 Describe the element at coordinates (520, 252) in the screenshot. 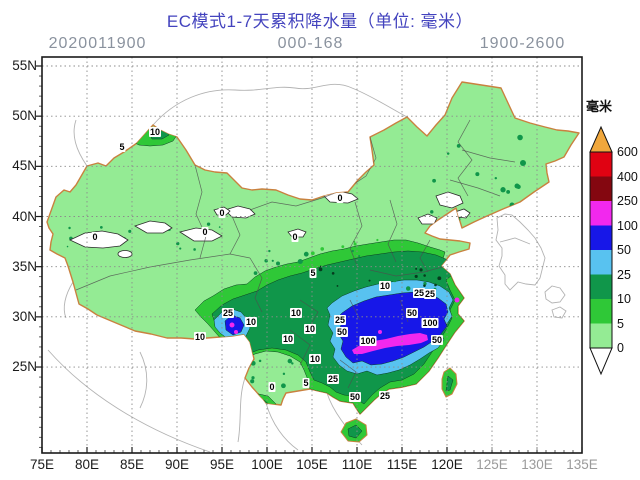

I see `korea-outline` at that location.